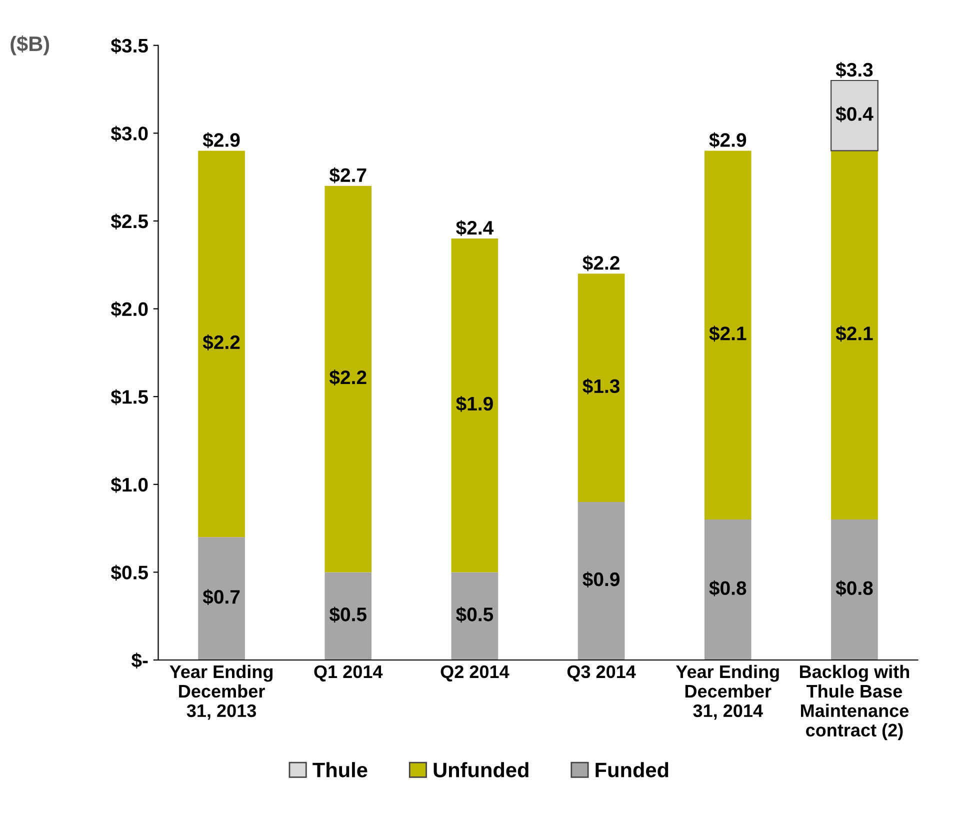 This screenshot has height=825, width=959. Describe the element at coordinates (129, 134) in the screenshot. I see `y-tick-label: $3.0` at that location.